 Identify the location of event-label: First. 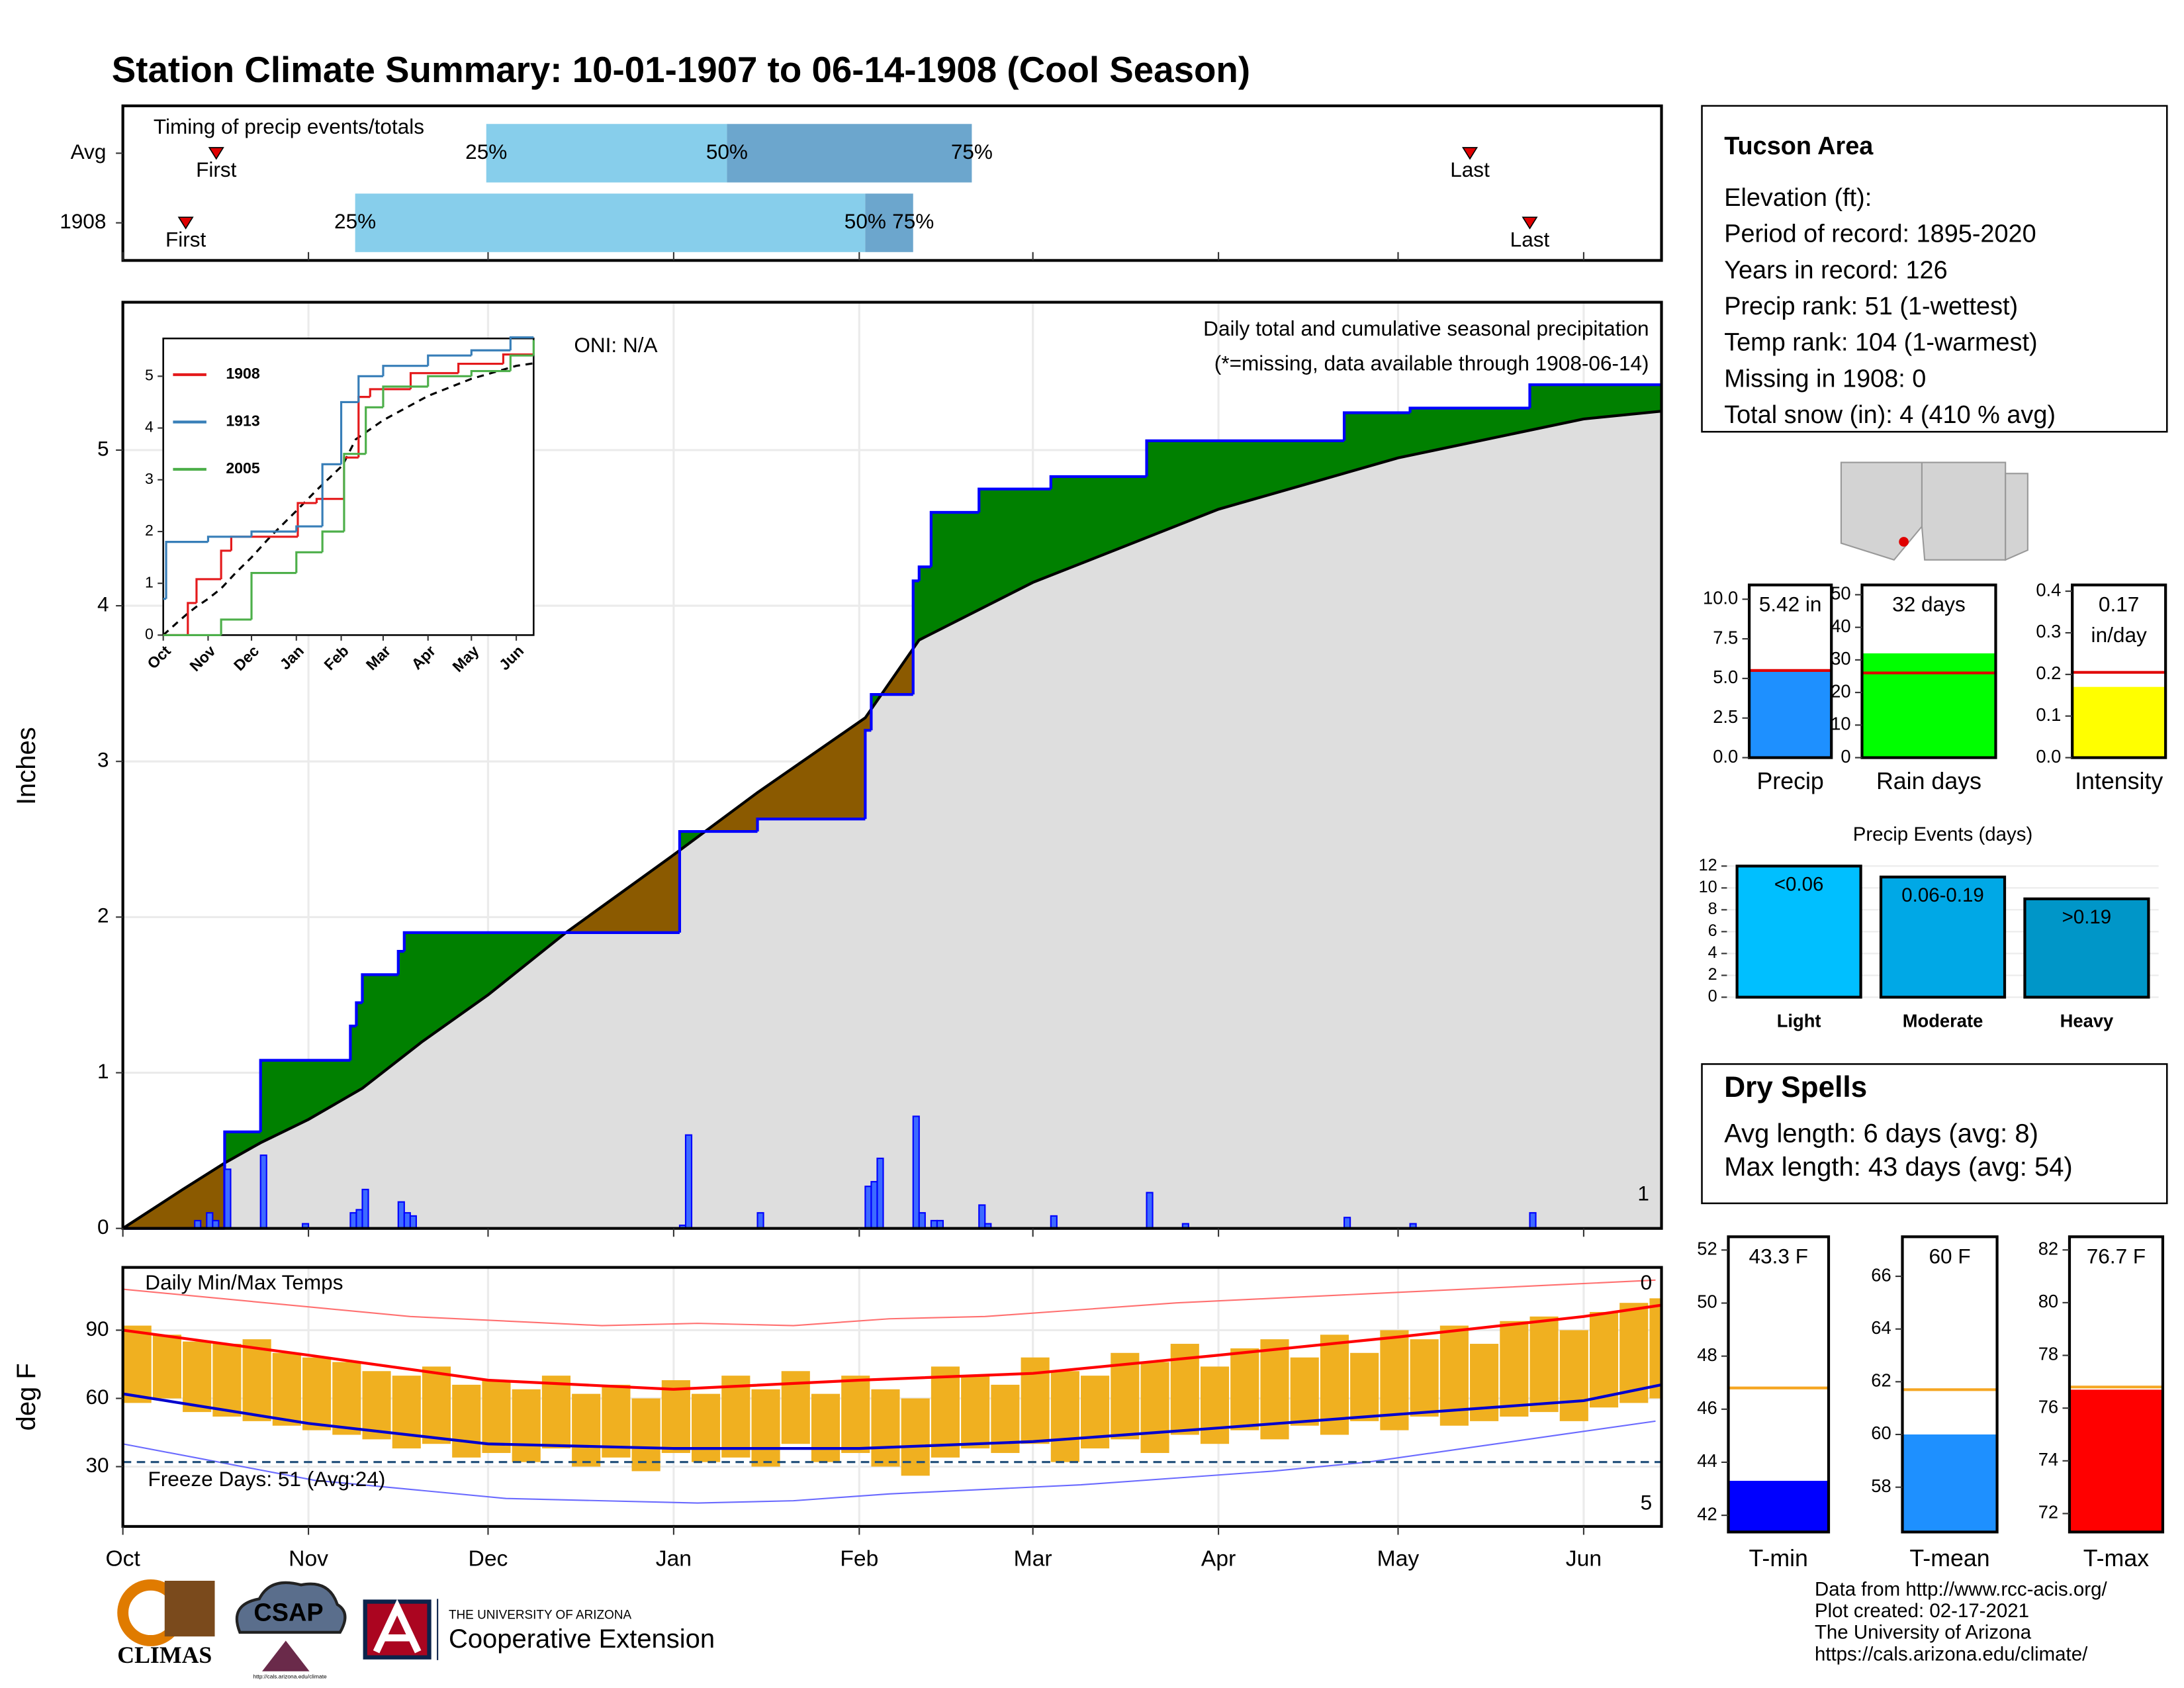
(186, 239).